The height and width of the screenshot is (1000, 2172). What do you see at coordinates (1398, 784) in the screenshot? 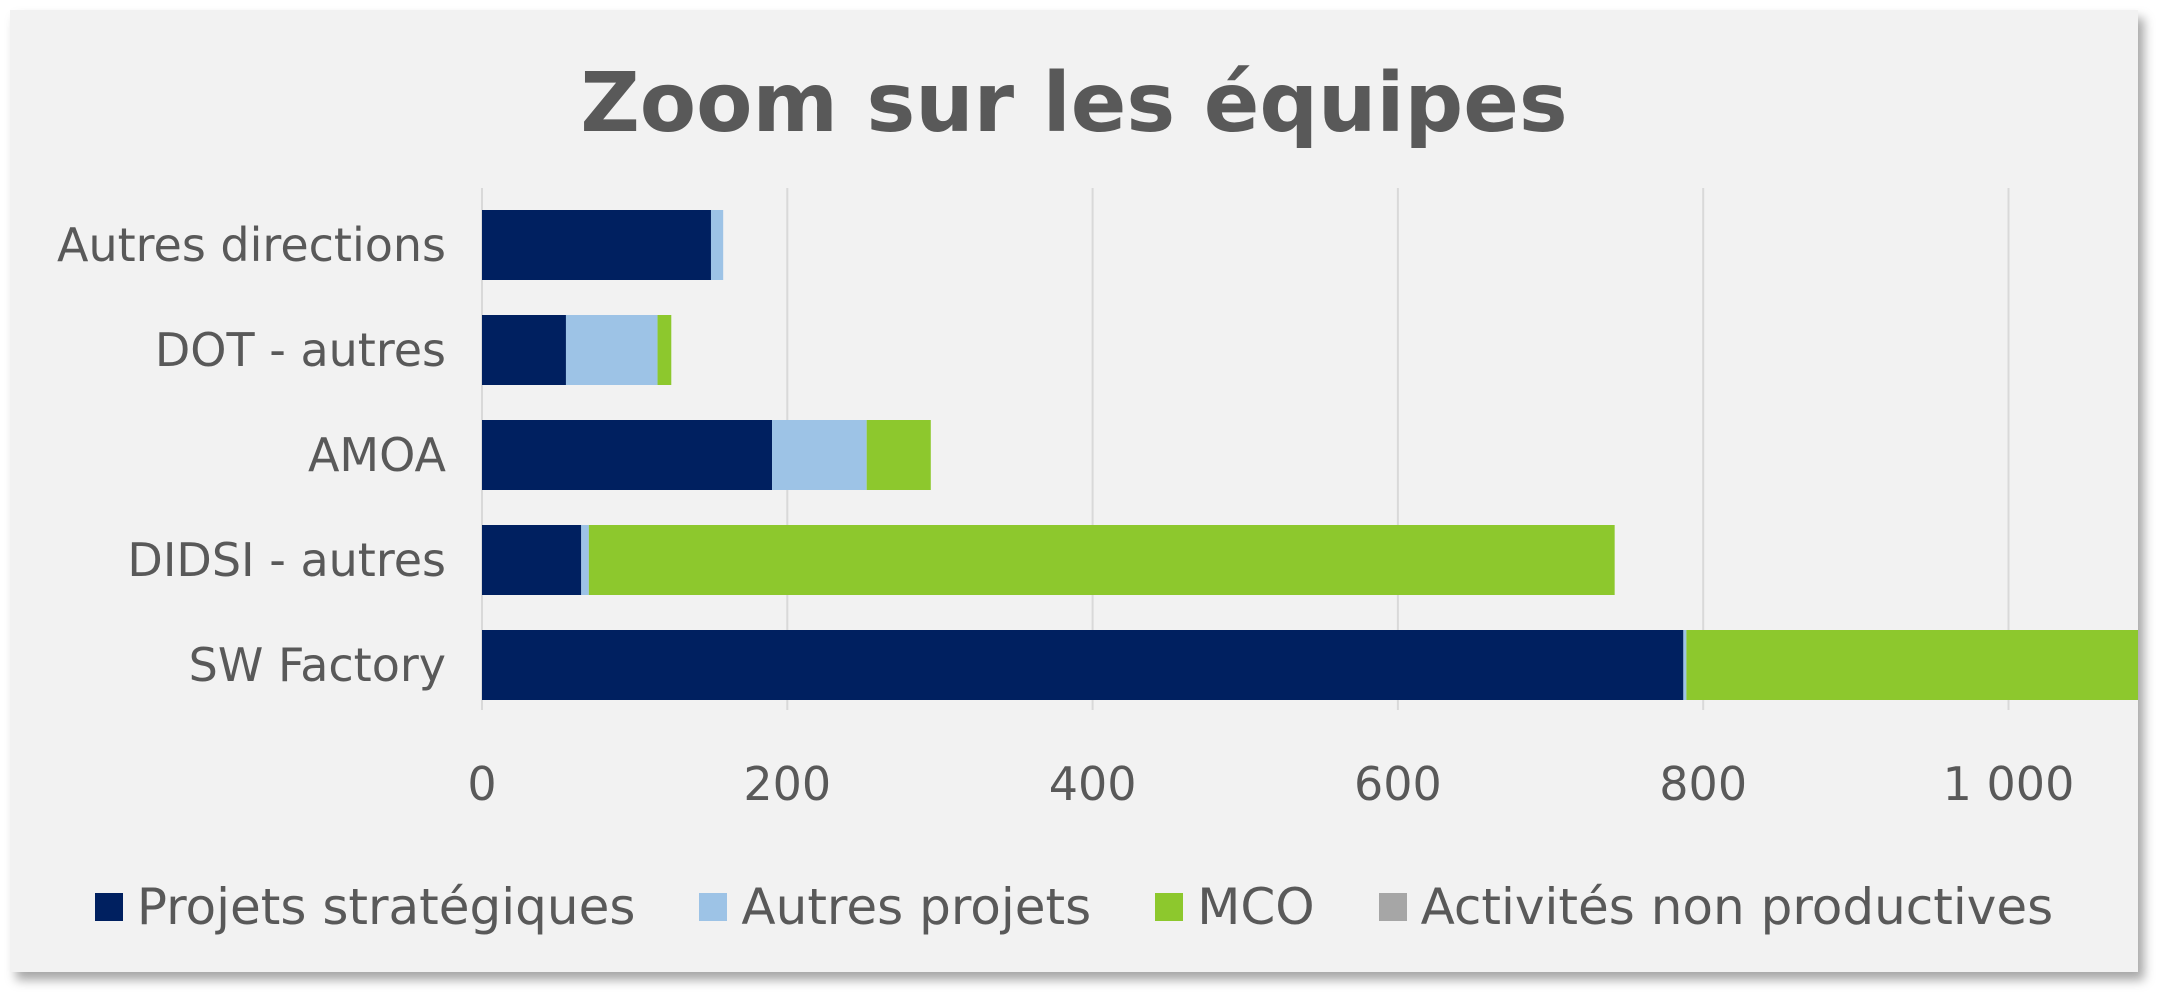
I see `x-tick-label: 600` at bounding box center [1398, 784].